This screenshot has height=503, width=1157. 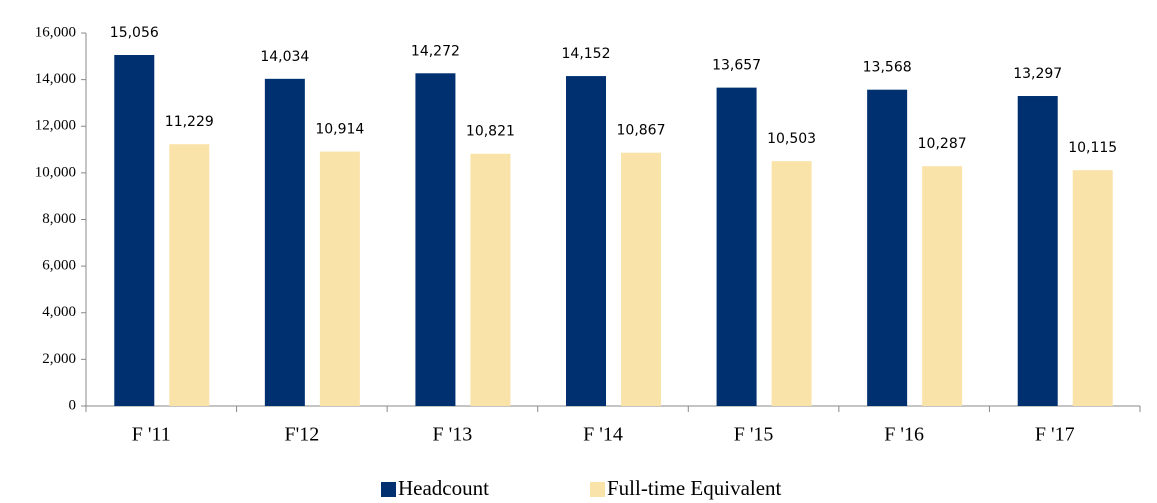 What do you see at coordinates (189, 122) in the screenshot?
I see `data-label: 11,229` at bounding box center [189, 122].